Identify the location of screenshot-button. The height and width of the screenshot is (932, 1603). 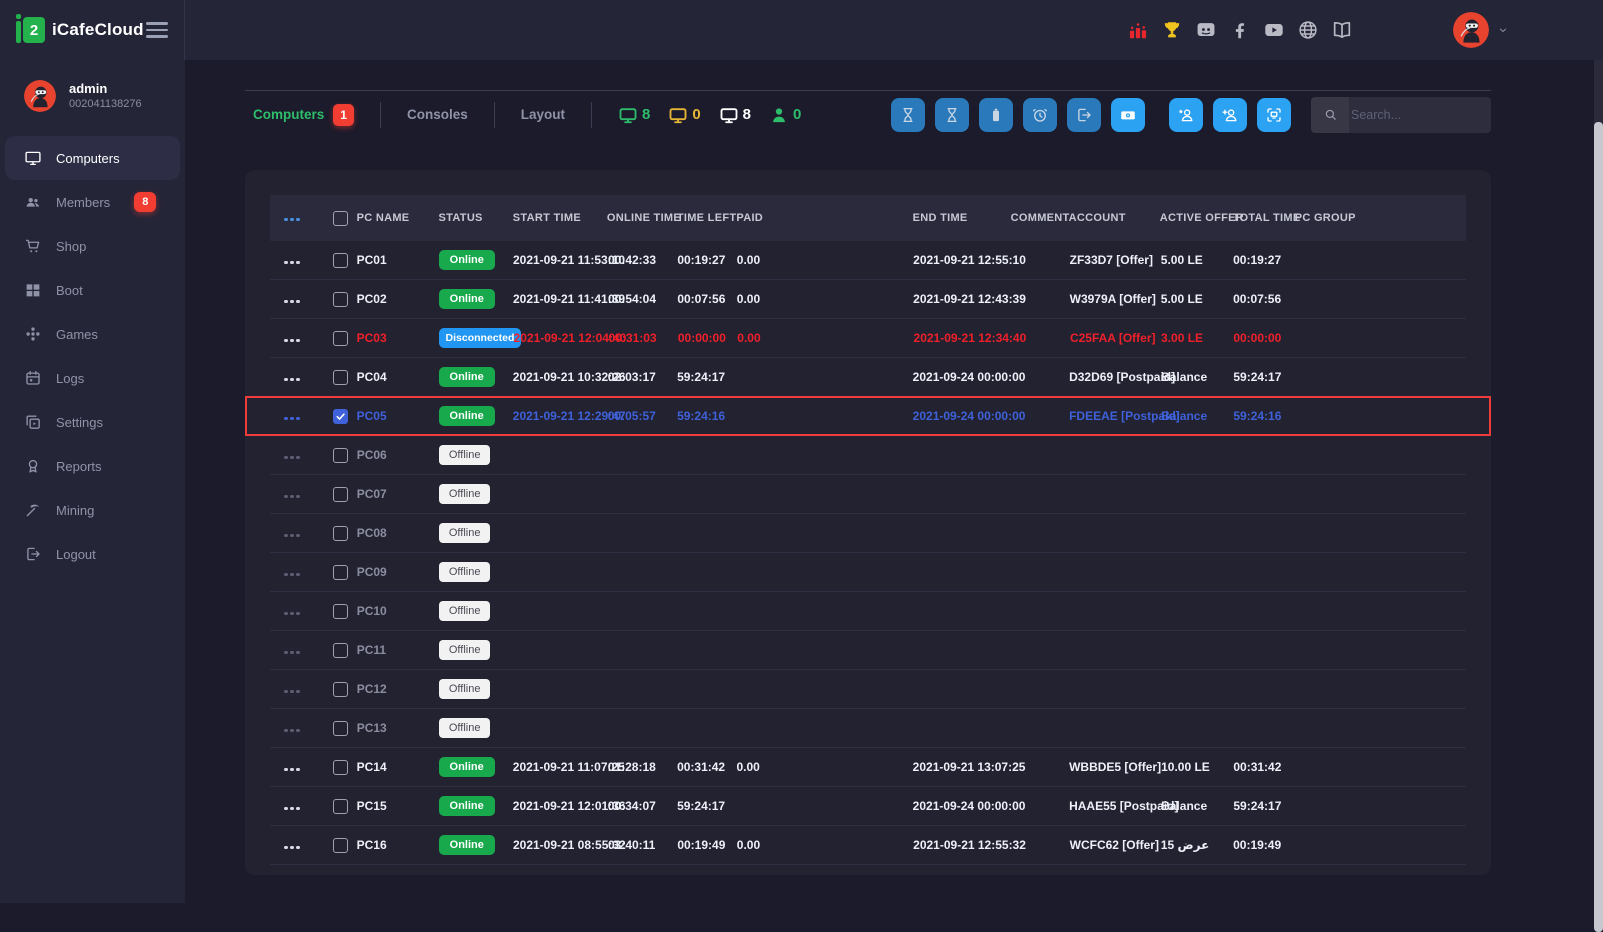
(1274, 114).